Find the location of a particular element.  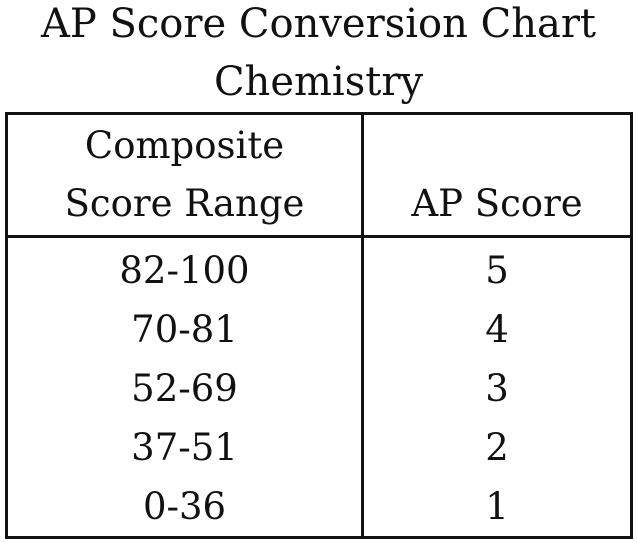

table-row: 37-51 2 is located at coordinates (319, 448).